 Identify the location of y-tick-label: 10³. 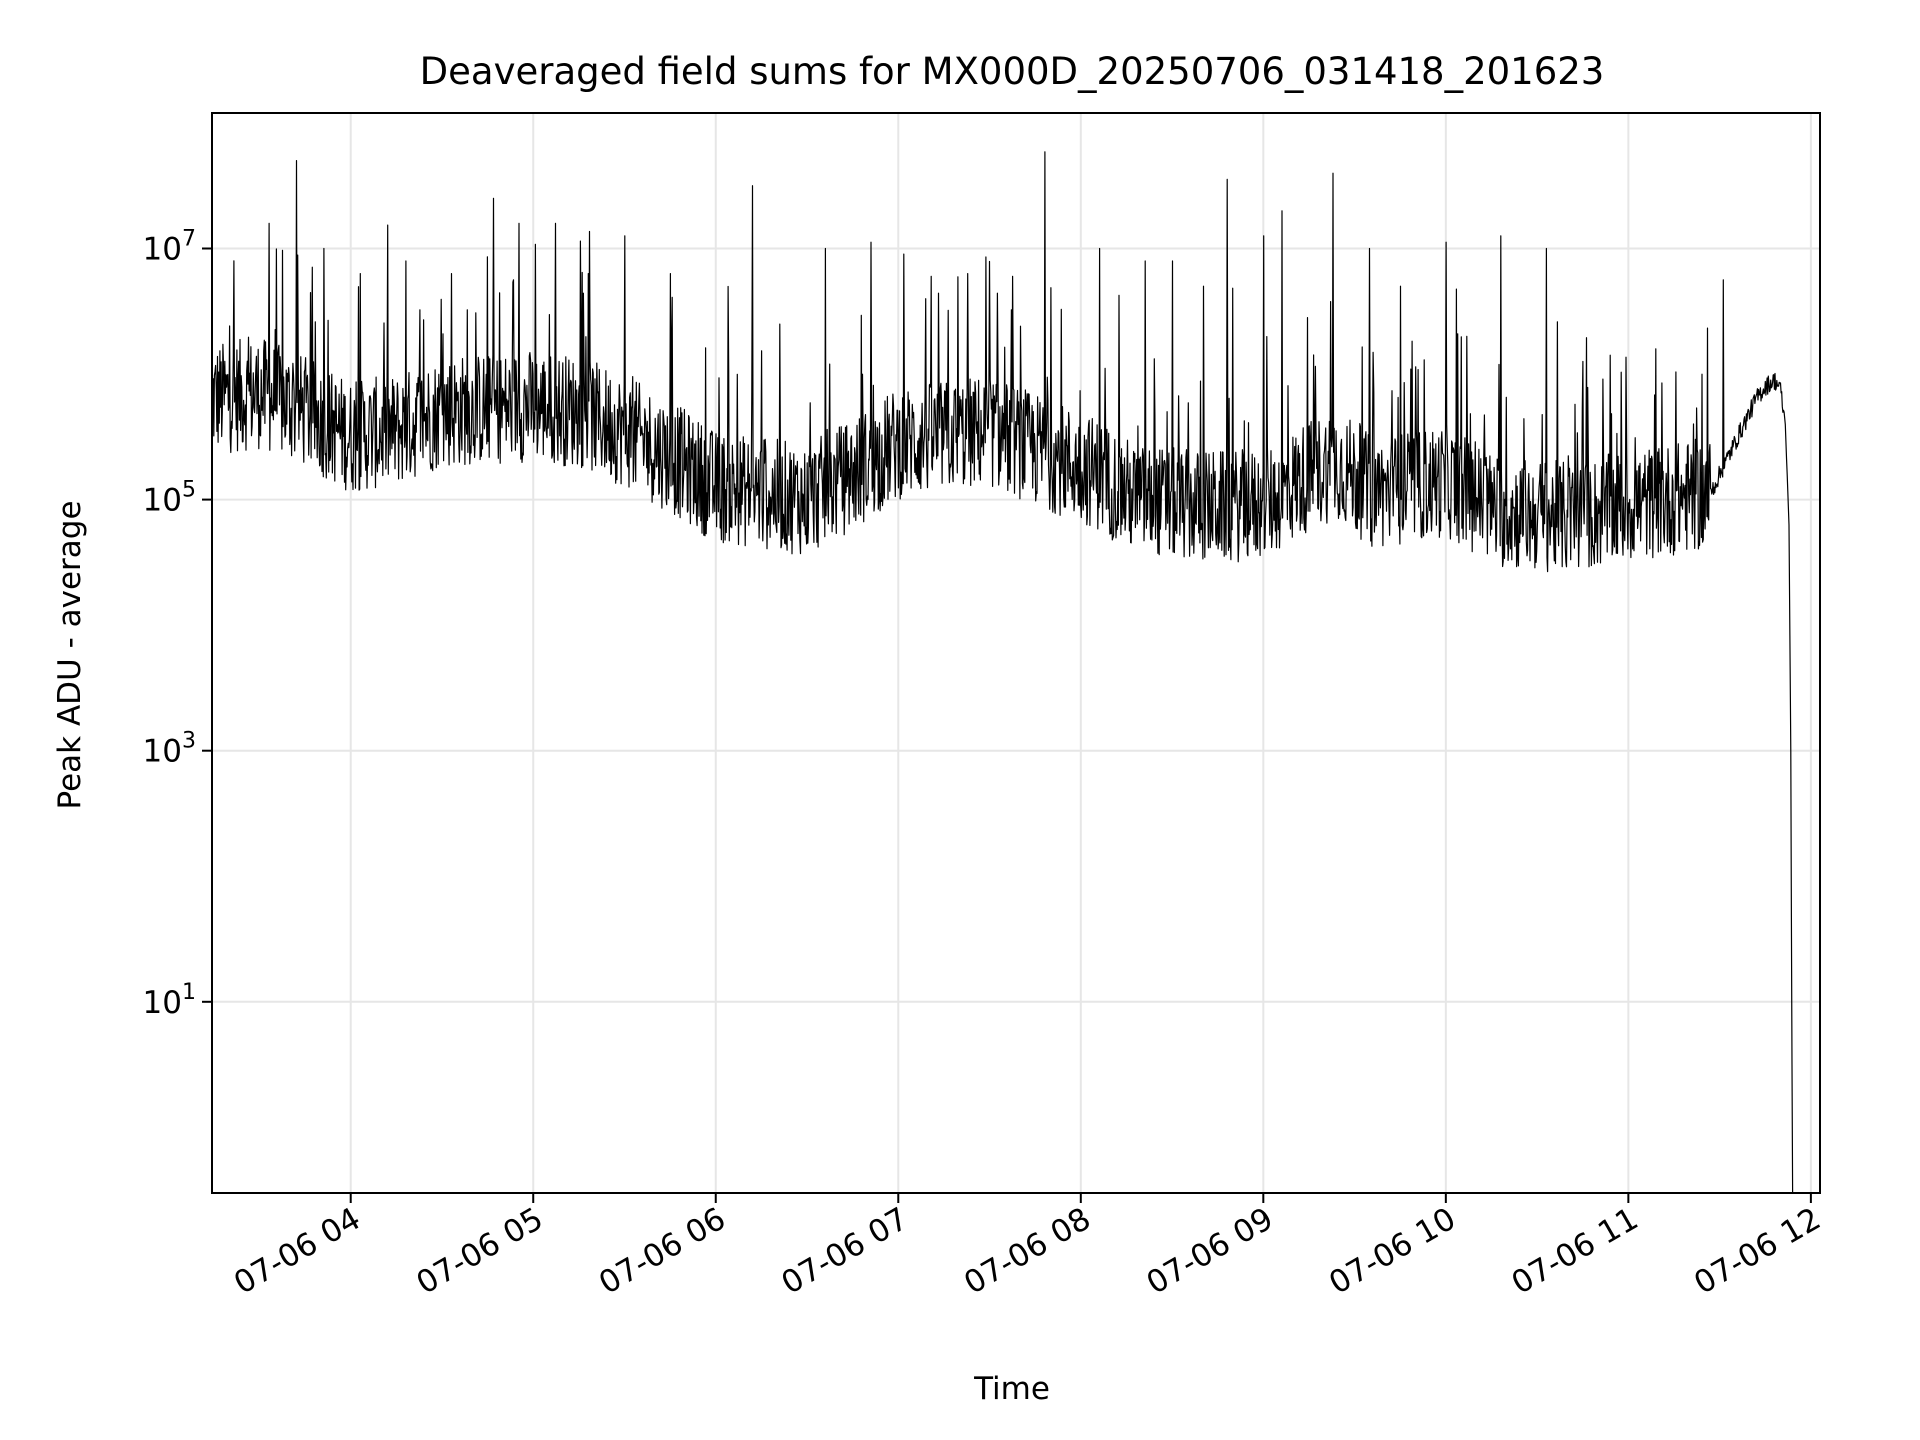
(169, 749).